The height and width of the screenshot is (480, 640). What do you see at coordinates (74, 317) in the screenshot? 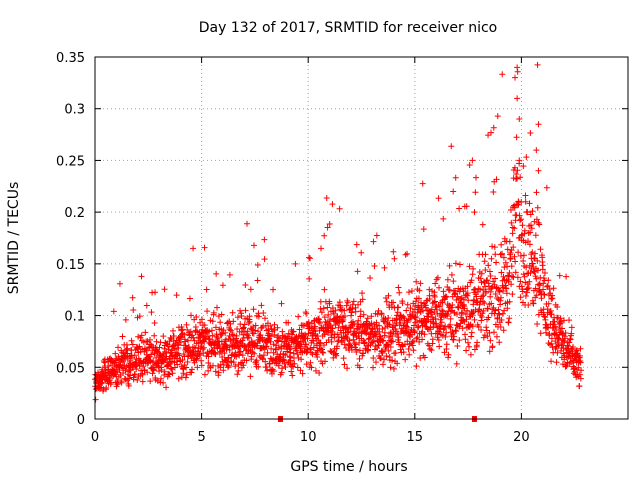
I see `y-tick-label: 0.1` at bounding box center [74, 317].